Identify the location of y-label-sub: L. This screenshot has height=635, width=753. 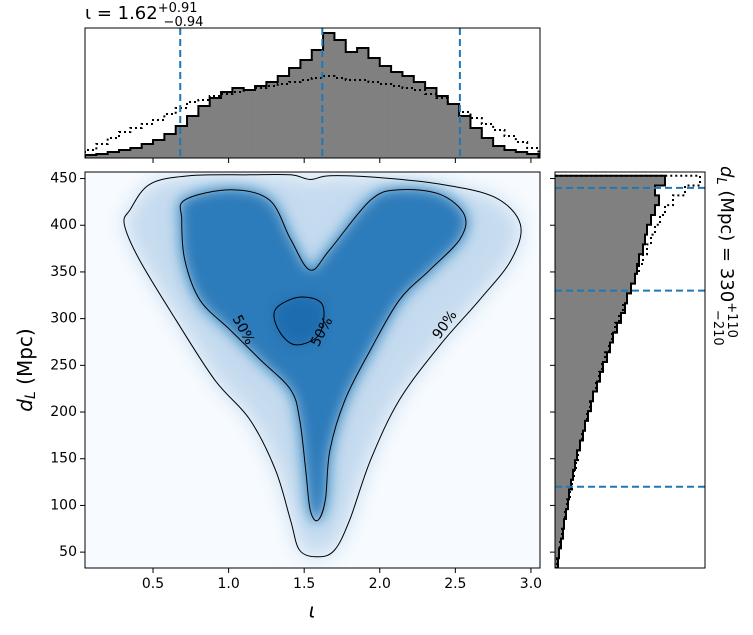
(31, 395).